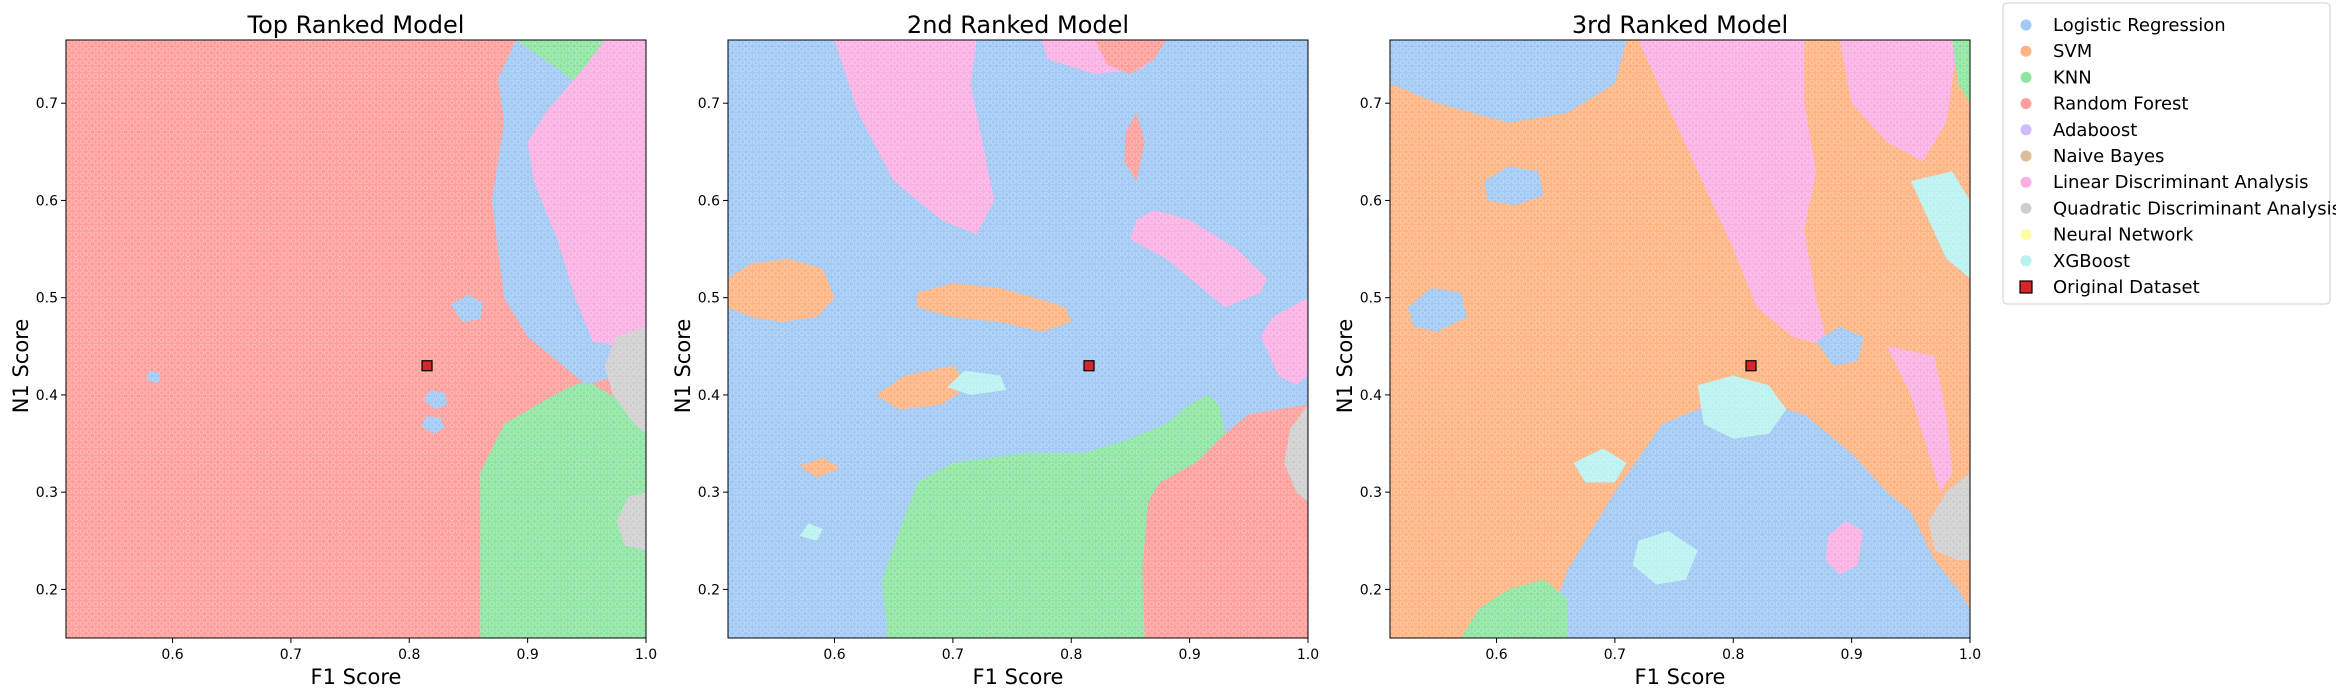  What do you see at coordinates (2108, 156) in the screenshot?
I see `legend-label: Naive Bayes` at bounding box center [2108, 156].